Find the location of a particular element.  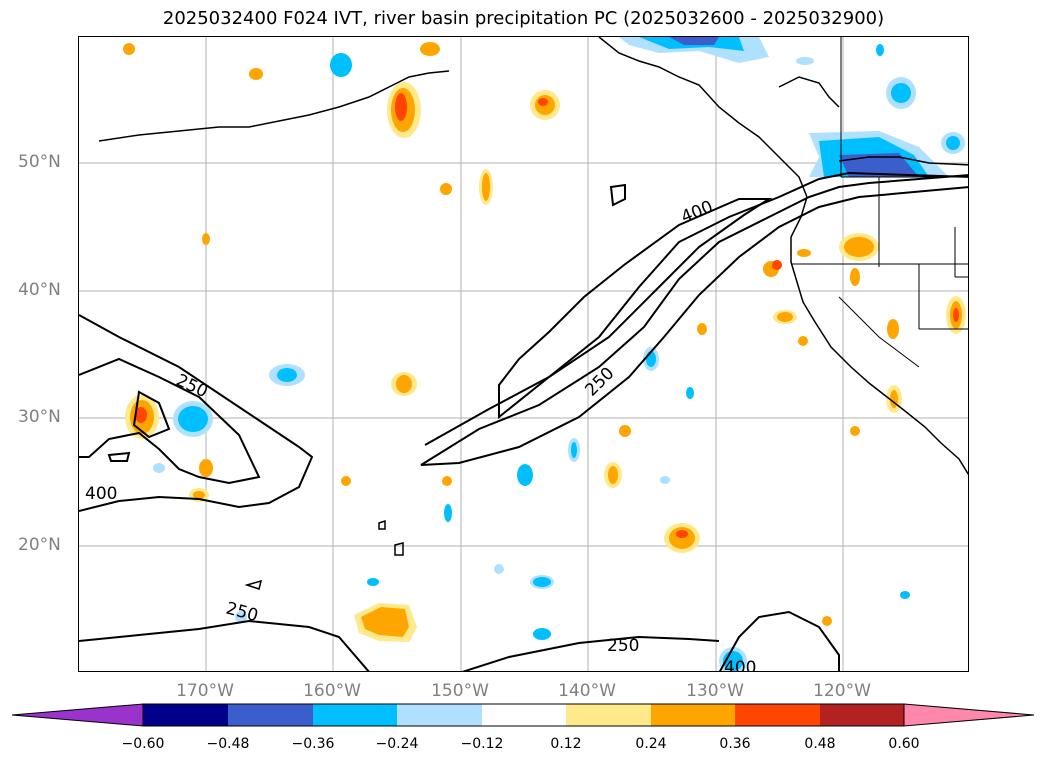

colorbar-tick: 0.60 is located at coordinates (904, 744).